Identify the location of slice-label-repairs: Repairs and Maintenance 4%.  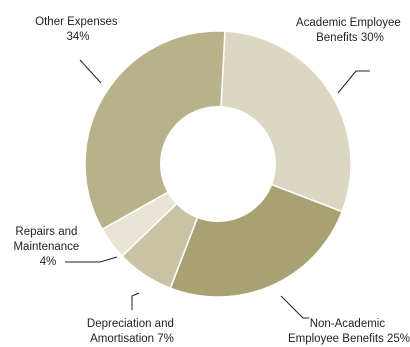
(47, 247).